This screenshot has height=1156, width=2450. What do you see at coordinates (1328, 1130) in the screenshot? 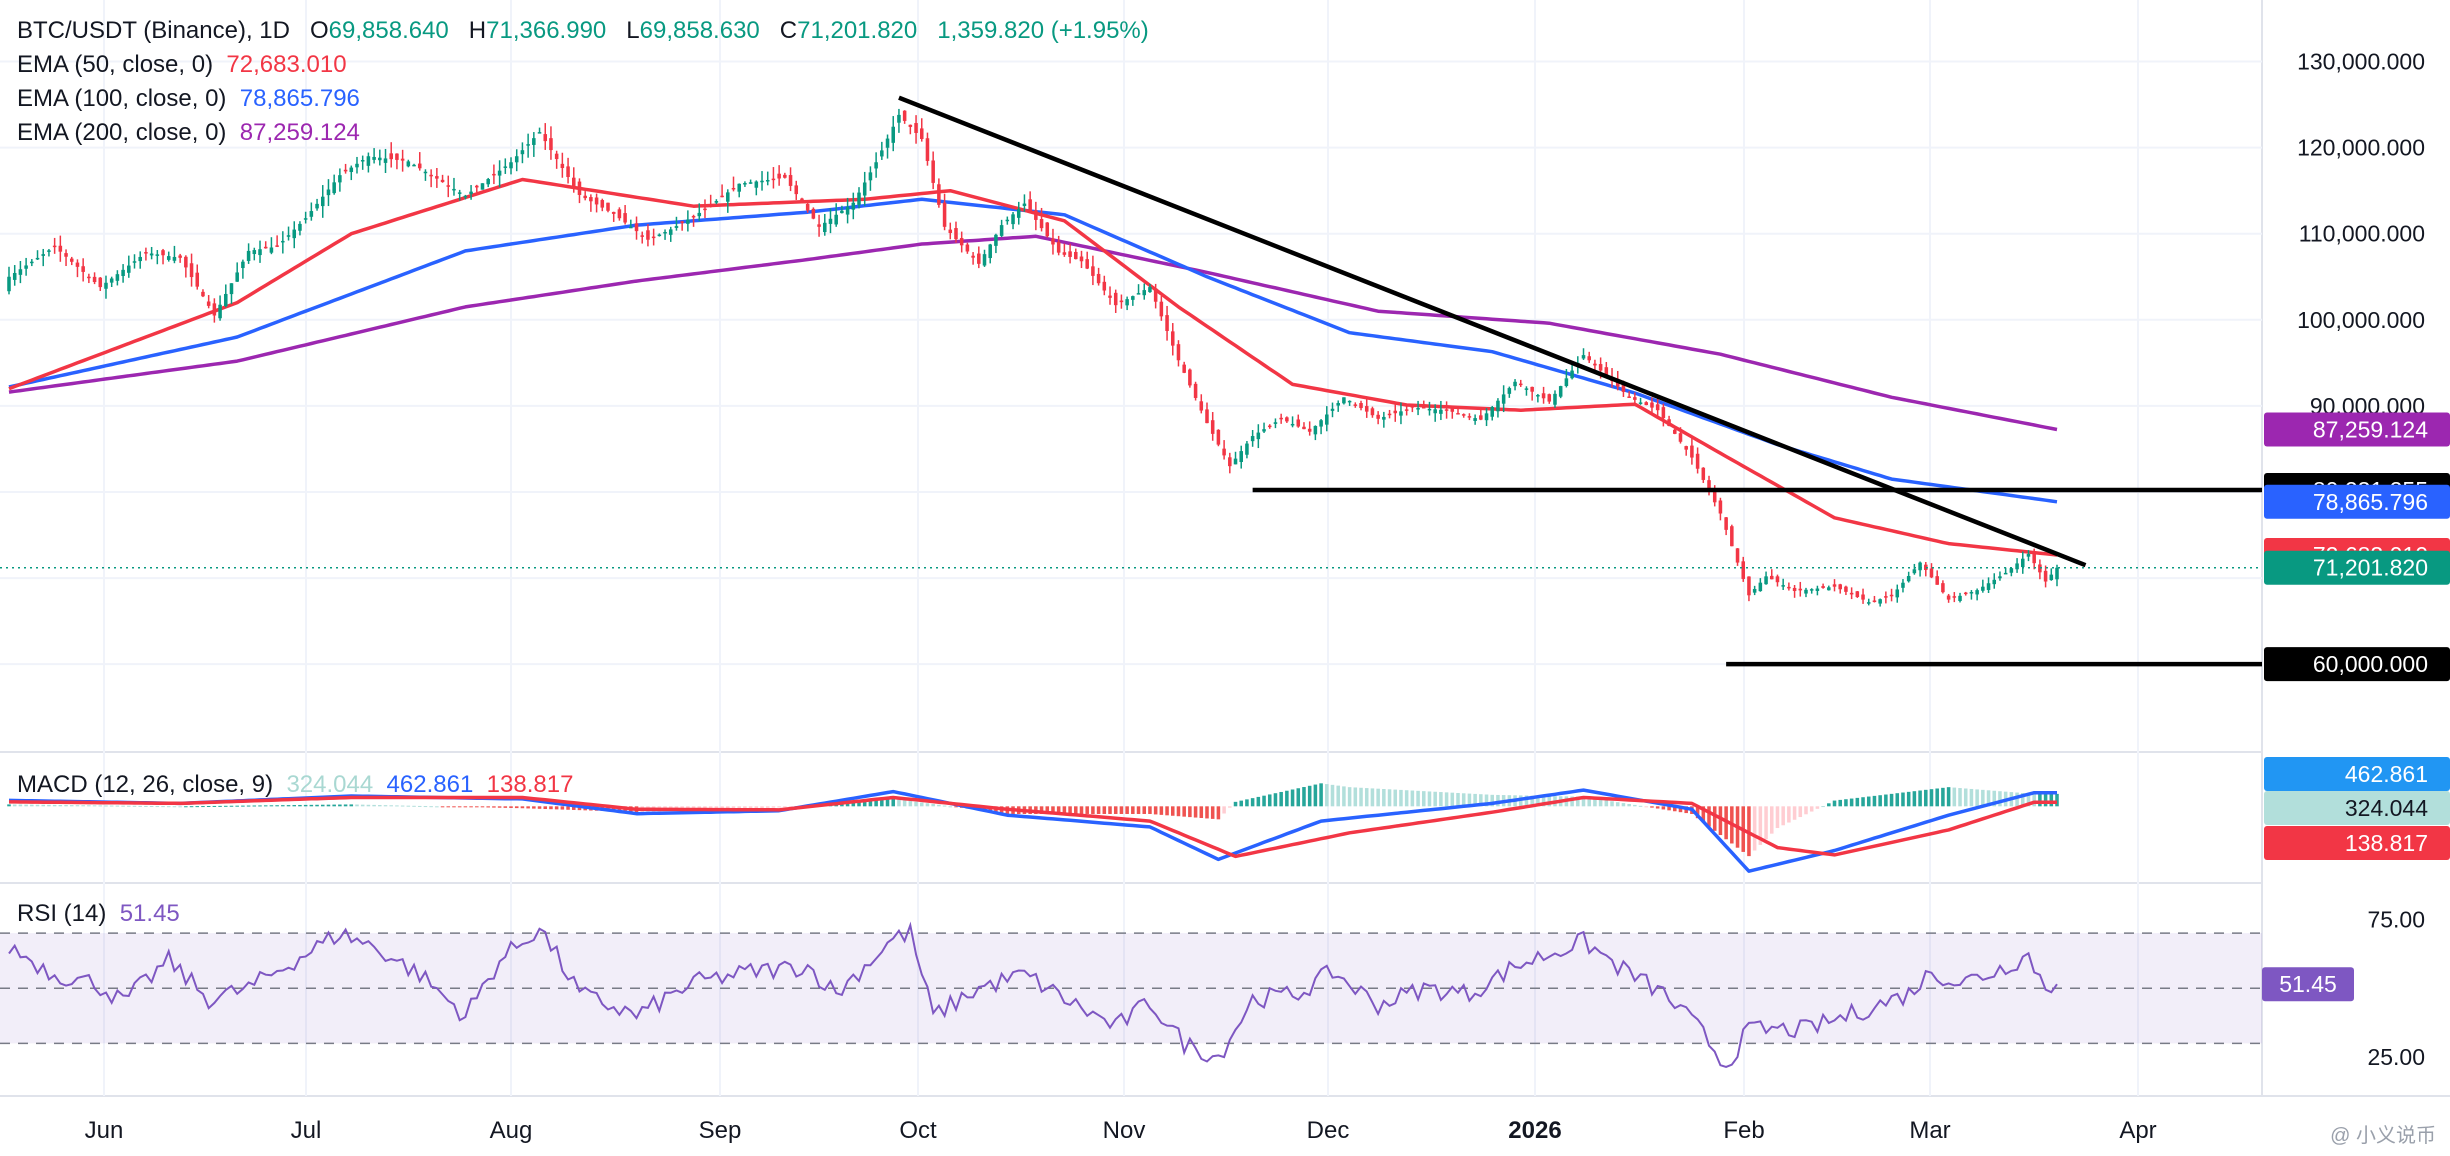
I see `x-tick-label: Dec` at bounding box center [1328, 1130].